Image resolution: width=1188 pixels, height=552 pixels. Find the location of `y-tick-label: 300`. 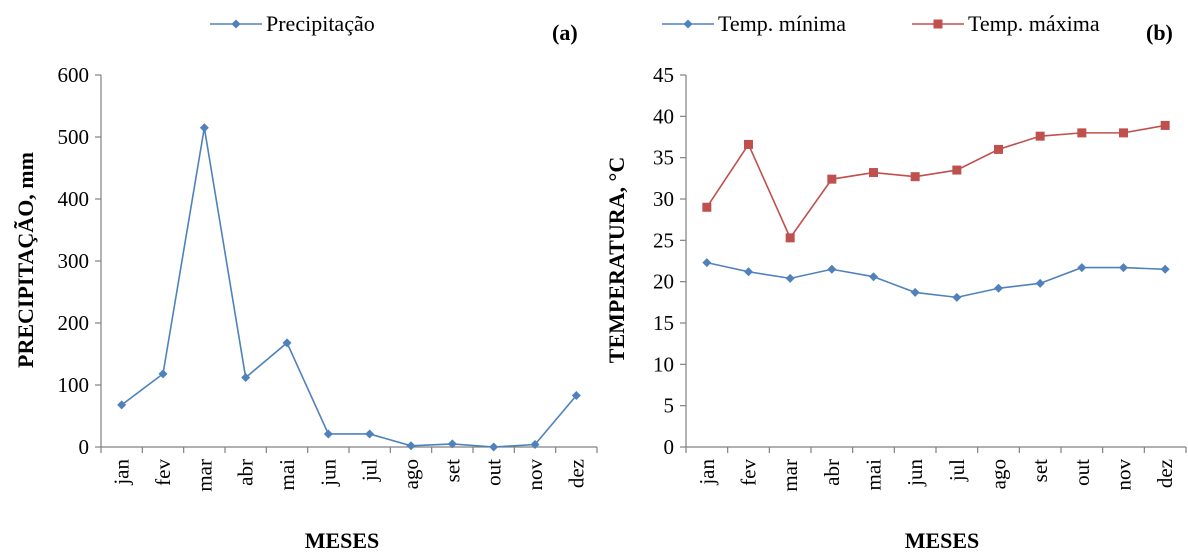

y-tick-label: 300 is located at coordinates (74, 261).